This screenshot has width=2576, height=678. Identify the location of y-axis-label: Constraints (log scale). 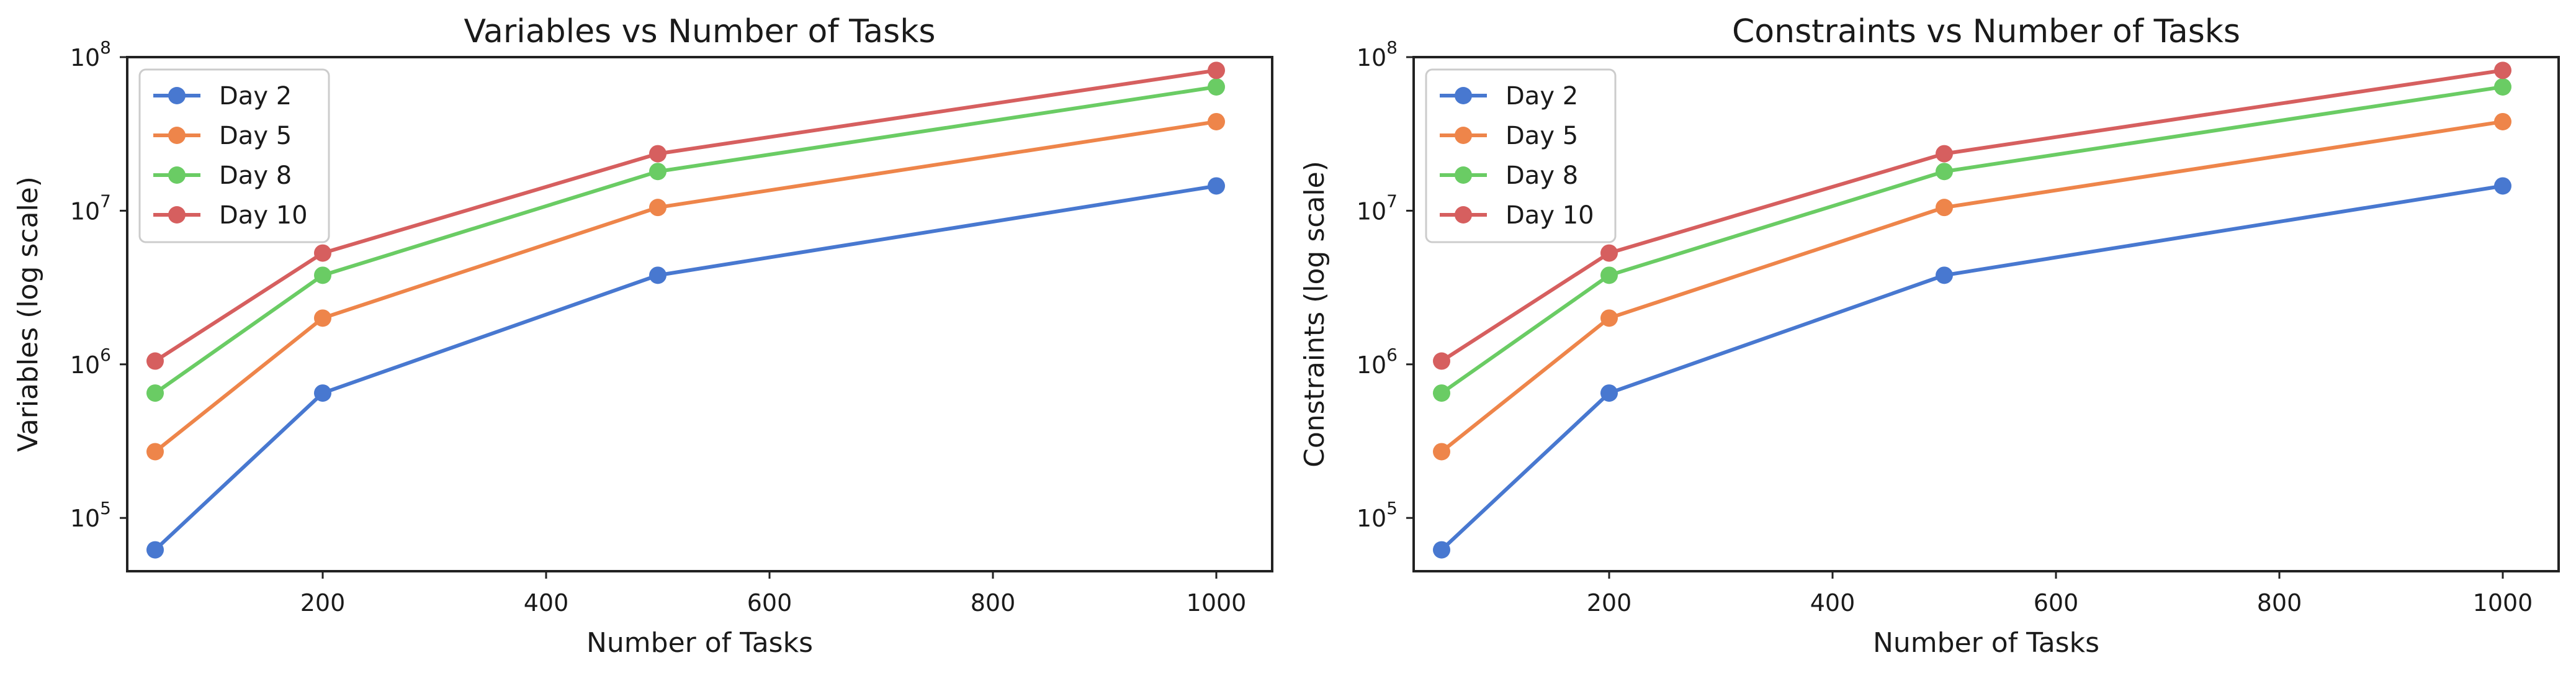
(1315, 314).